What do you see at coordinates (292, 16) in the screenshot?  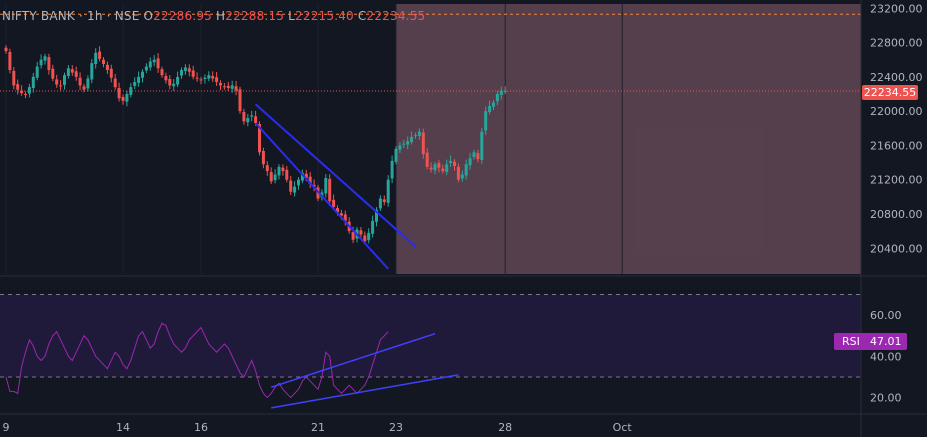 I see `low-label: L` at bounding box center [292, 16].